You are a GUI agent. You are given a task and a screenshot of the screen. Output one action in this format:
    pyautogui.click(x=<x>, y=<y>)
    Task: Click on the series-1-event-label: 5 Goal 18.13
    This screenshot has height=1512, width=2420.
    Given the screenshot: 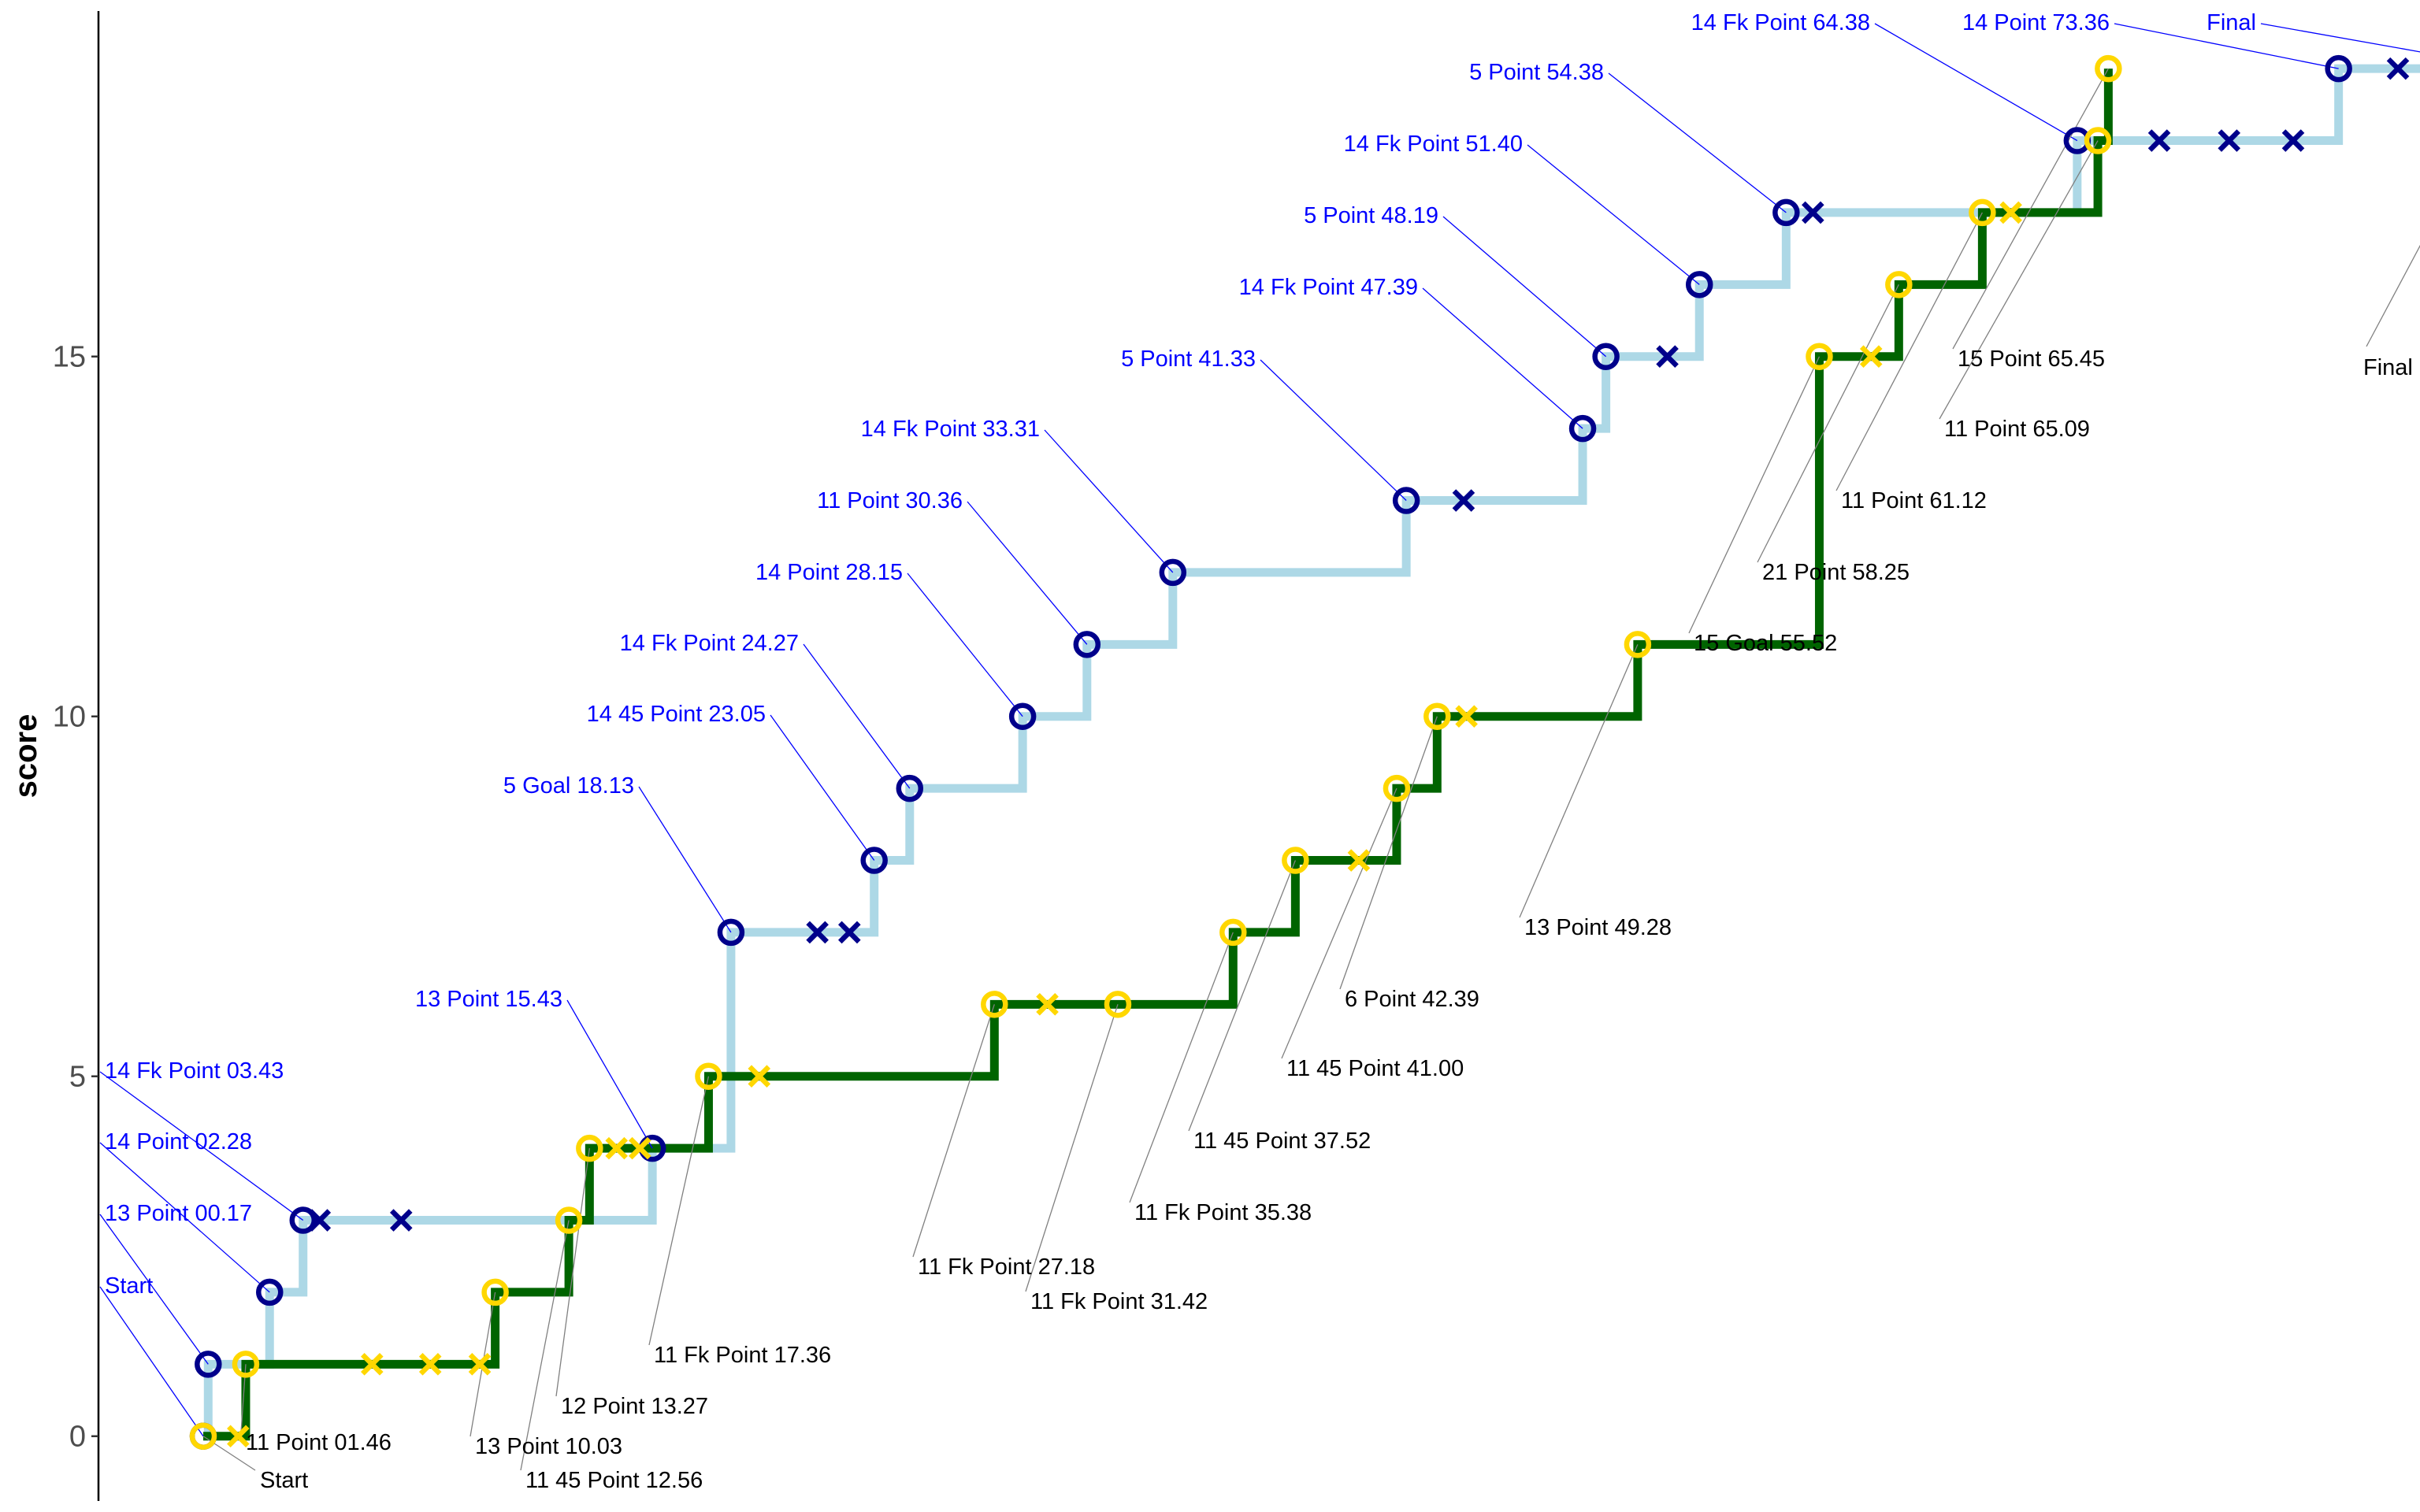 What is the action you would take?
    pyautogui.click(x=568, y=786)
    